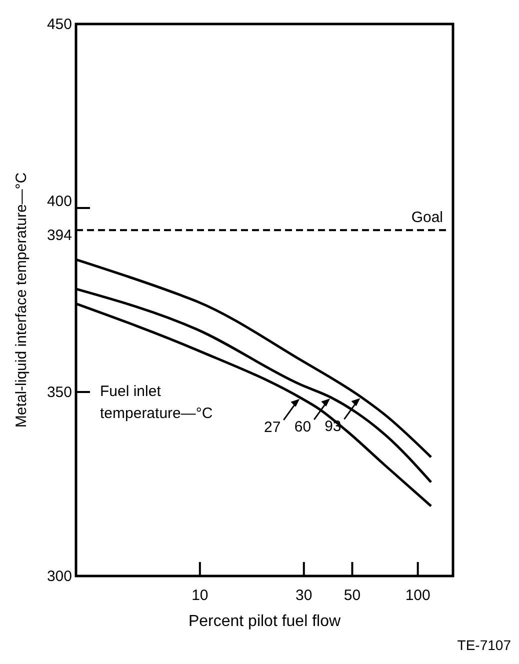  I want to click on x-axis-title: Percent pilot fuel flow, so click(264, 621).